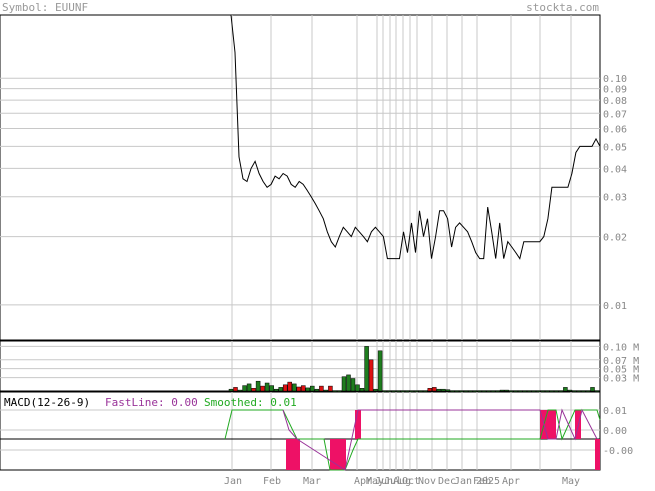  I want to click on macd-title: MACD(12-26-9), so click(47, 402).